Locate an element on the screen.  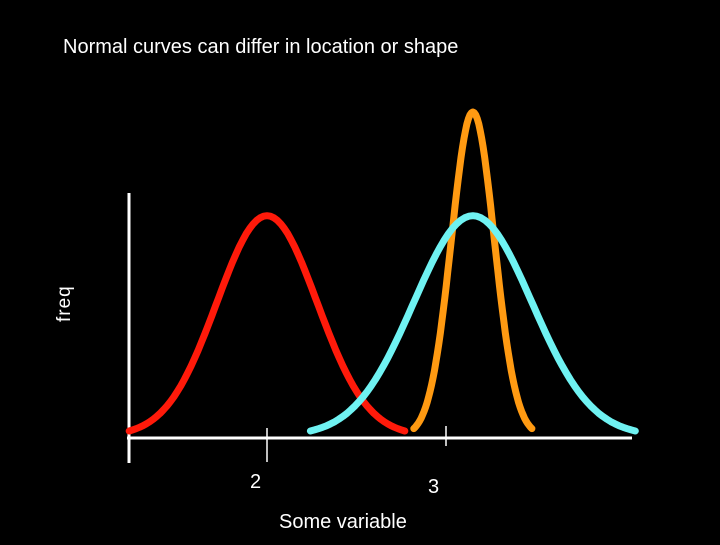
x-axis-label: Some variable is located at coordinates (343, 522).